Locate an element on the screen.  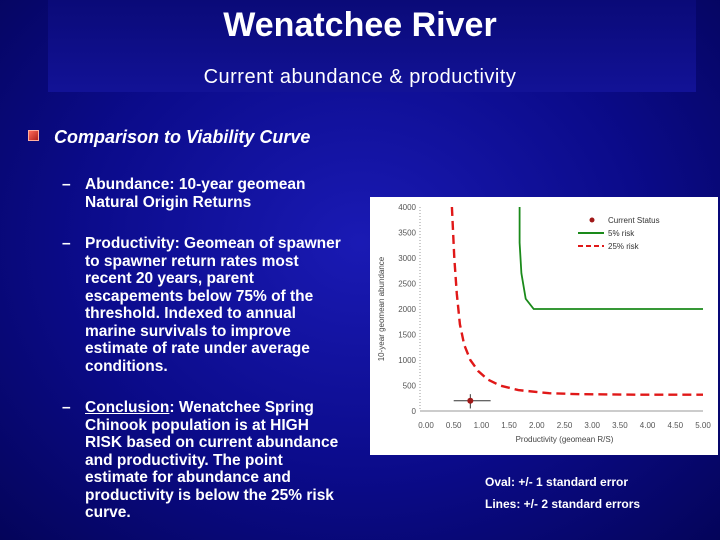
x-axis-label: Productivity (geomean R/S) is located at coordinates (565, 439).